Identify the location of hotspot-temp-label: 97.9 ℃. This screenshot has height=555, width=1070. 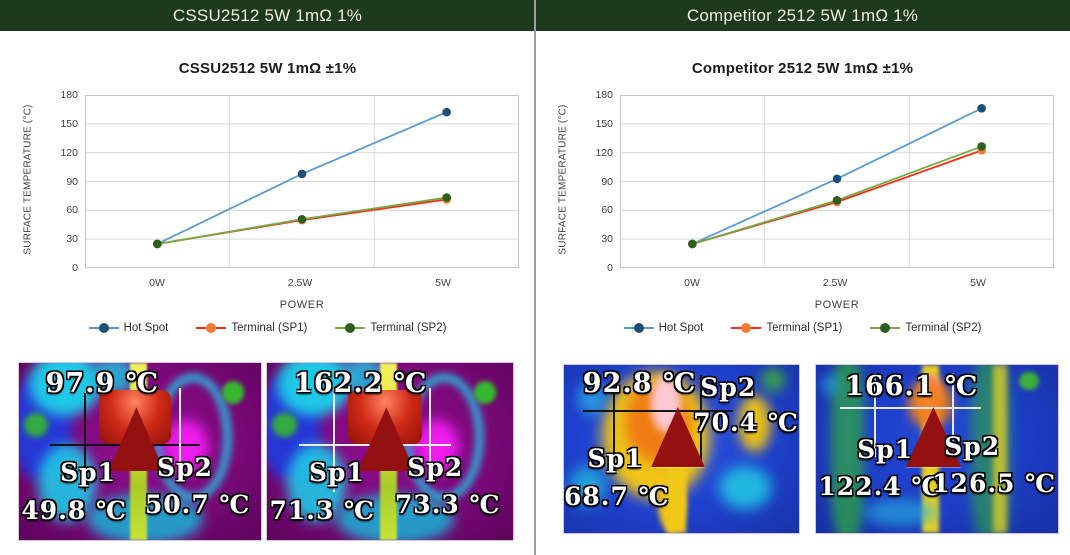
(102, 384).